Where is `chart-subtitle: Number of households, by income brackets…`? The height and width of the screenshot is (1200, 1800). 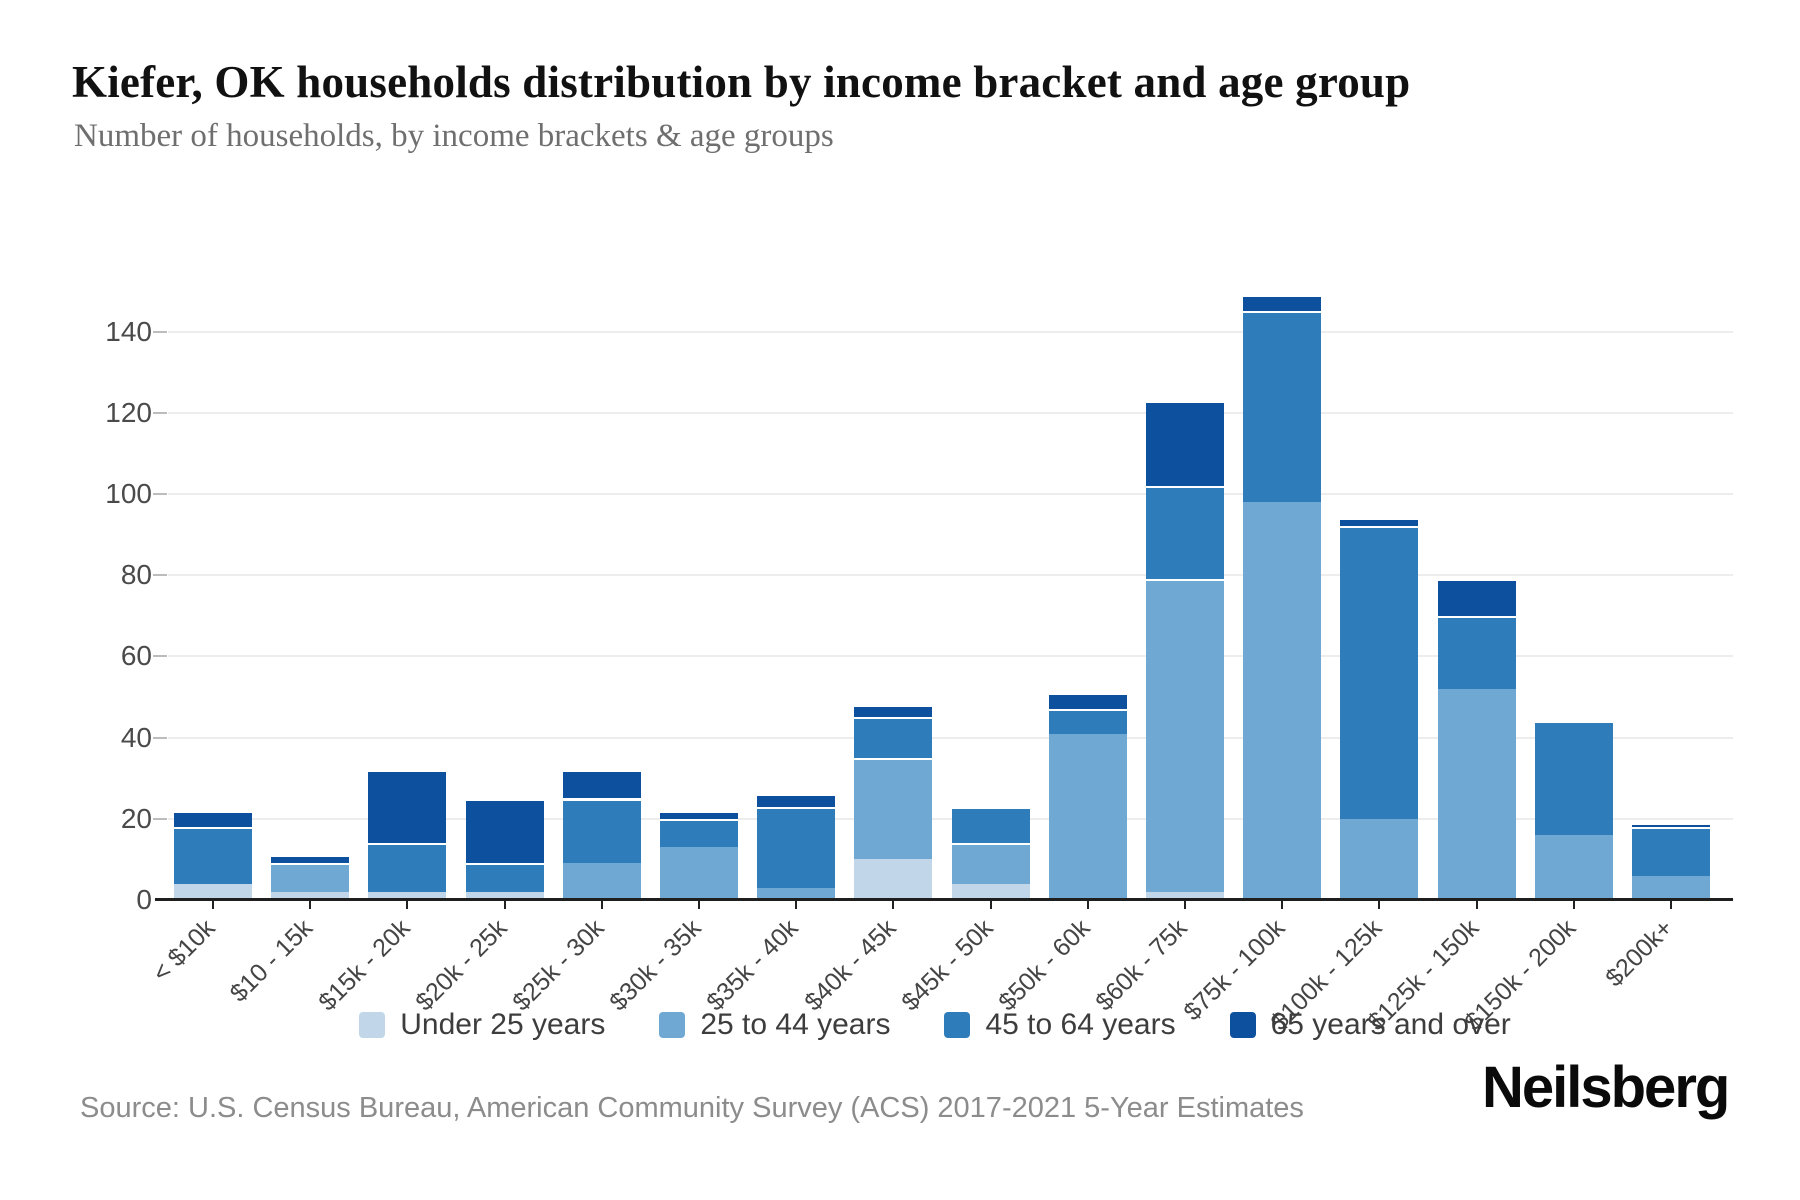 chart-subtitle: Number of households, by income brackets… is located at coordinates (454, 136).